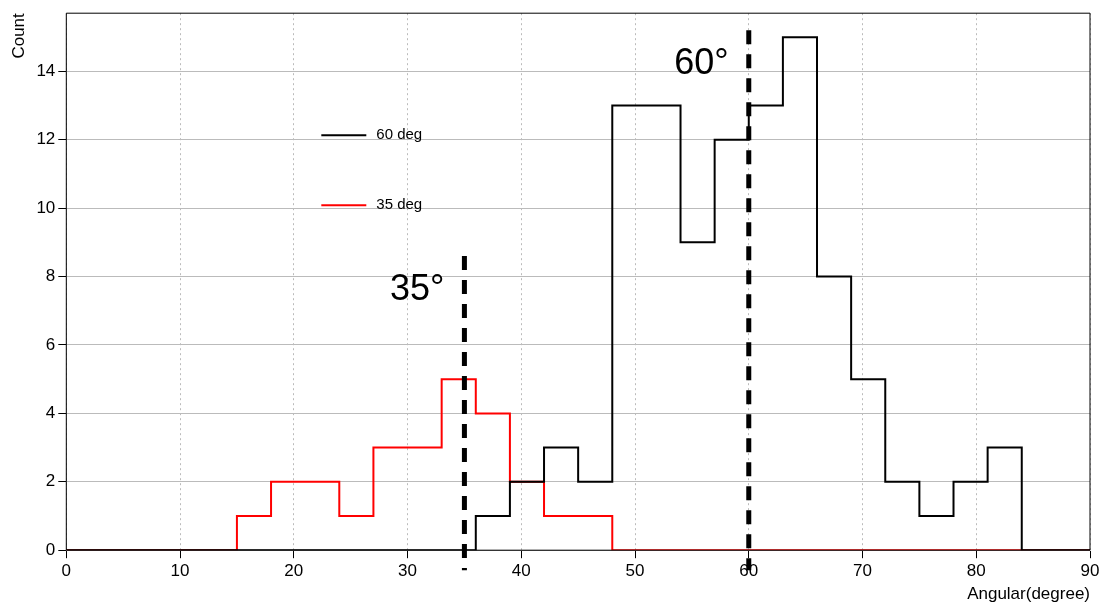 This screenshot has height=609, width=1105. What do you see at coordinates (1028, 594) in the screenshot?
I see `x-axis-title: Angular(degree)` at bounding box center [1028, 594].